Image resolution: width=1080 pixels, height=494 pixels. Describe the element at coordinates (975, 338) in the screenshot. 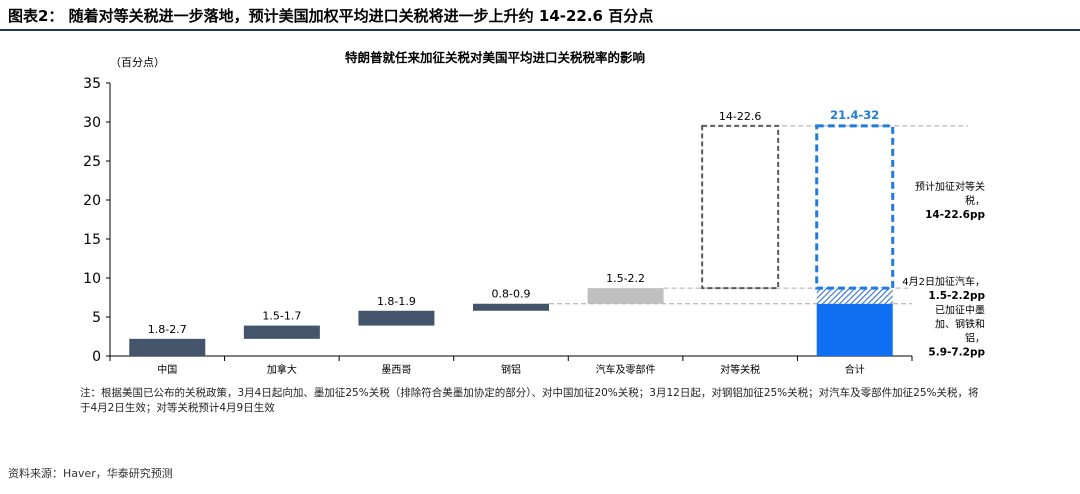

I see `annotation-text: 铝，` at that location.